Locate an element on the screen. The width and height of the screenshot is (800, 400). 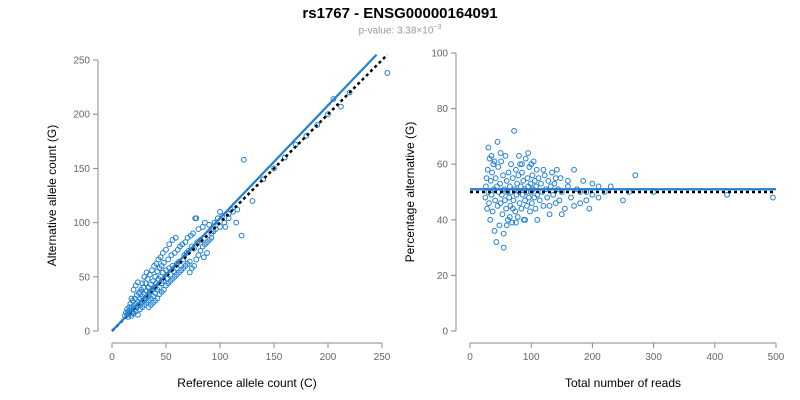
y-tick-label: 40 is located at coordinates (443, 220).